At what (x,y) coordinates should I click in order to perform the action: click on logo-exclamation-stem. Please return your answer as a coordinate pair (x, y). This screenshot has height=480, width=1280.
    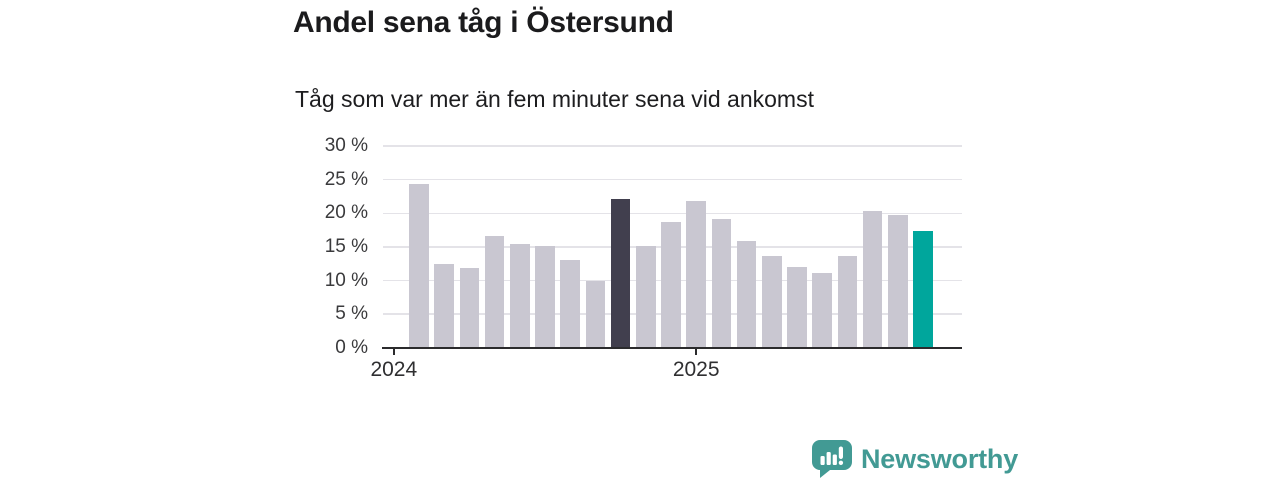
    Looking at the image, I should click on (840, 452).